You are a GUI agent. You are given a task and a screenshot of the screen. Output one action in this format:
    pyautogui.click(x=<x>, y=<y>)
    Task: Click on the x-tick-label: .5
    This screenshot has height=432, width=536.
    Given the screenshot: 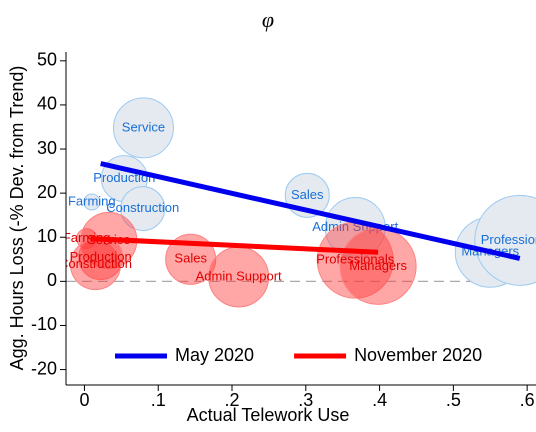 What is the action you would take?
    pyautogui.click(x=453, y=400)
    